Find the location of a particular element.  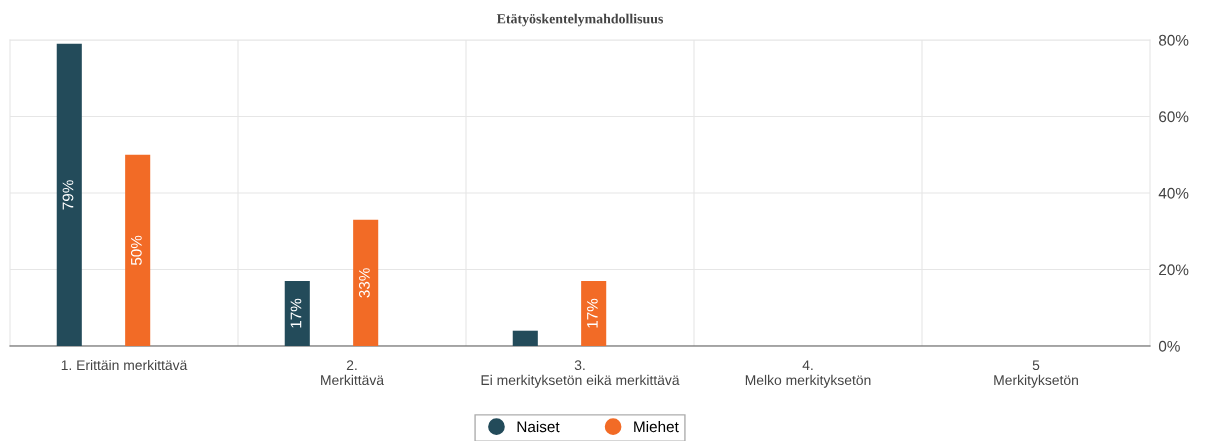

data-label: 50% is located at coordinates (136, 250).